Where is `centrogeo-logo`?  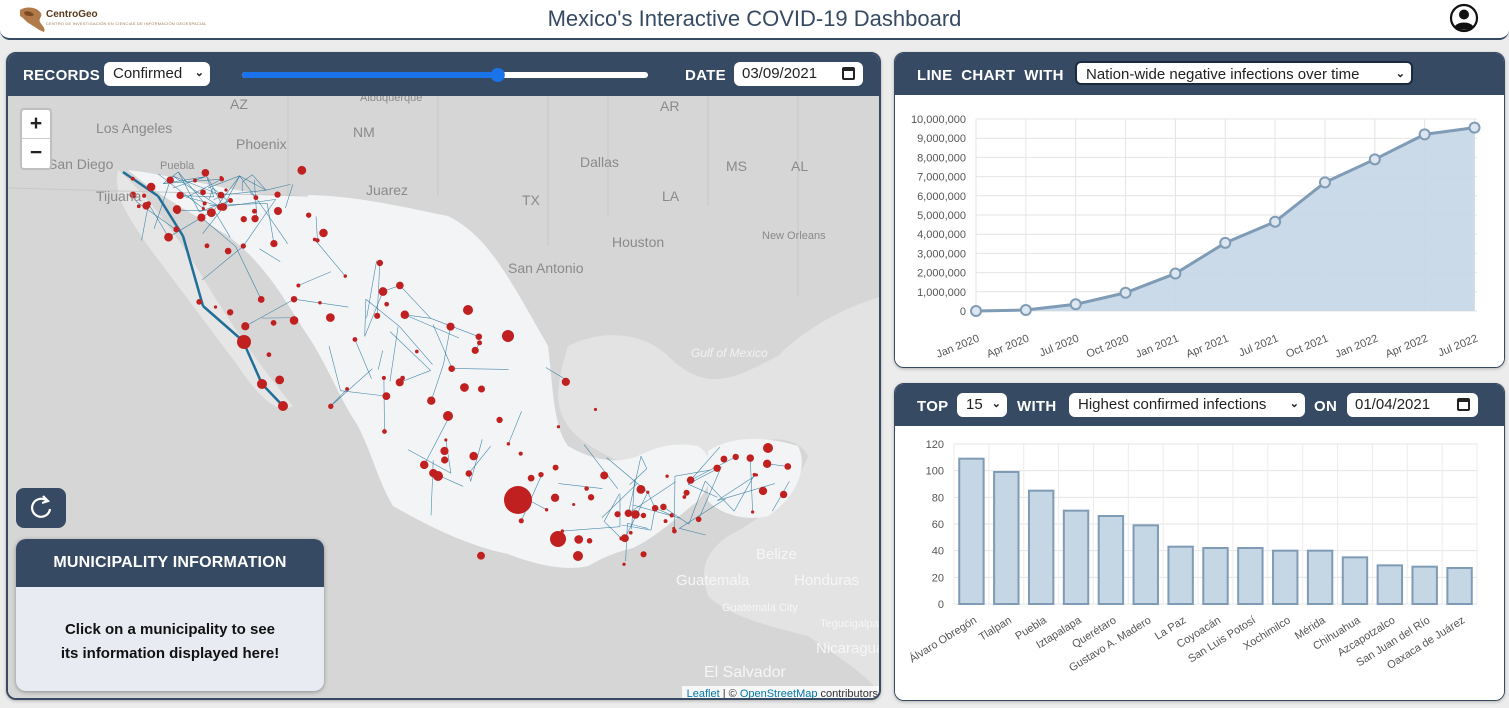 centrogeo-logo is located at coordinates (66, 20).